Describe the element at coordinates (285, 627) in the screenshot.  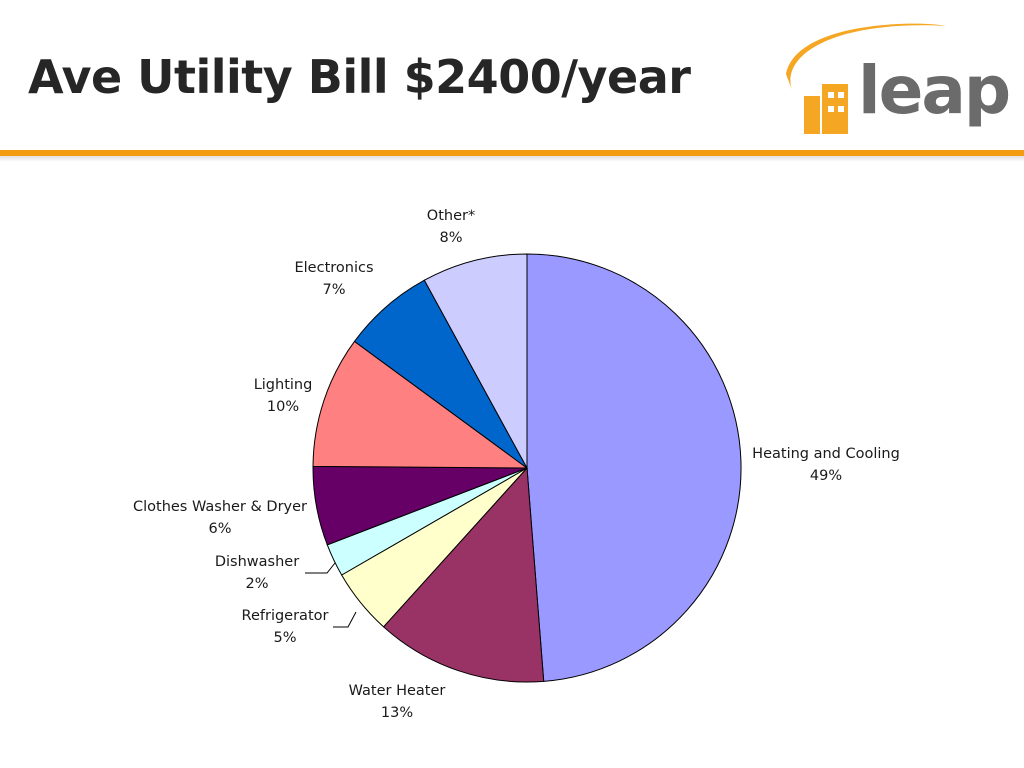
I see `pie-label-refrigerator: Refrigerator 5%` at that location.